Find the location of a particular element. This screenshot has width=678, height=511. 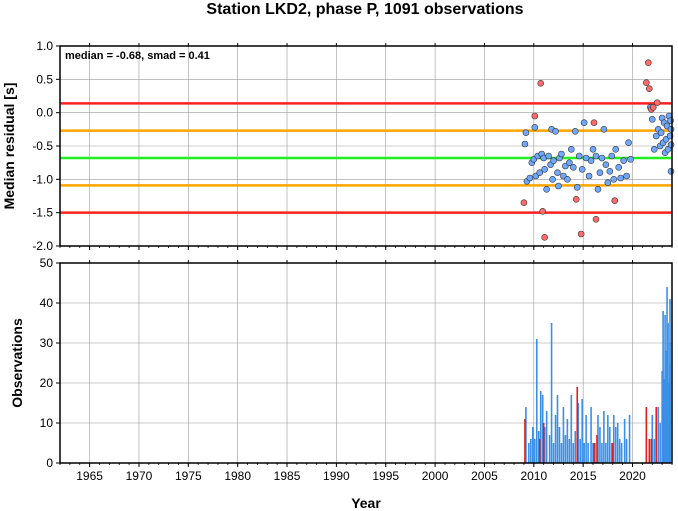

y-tick-label: 30 is located at coordinates (47, 343).